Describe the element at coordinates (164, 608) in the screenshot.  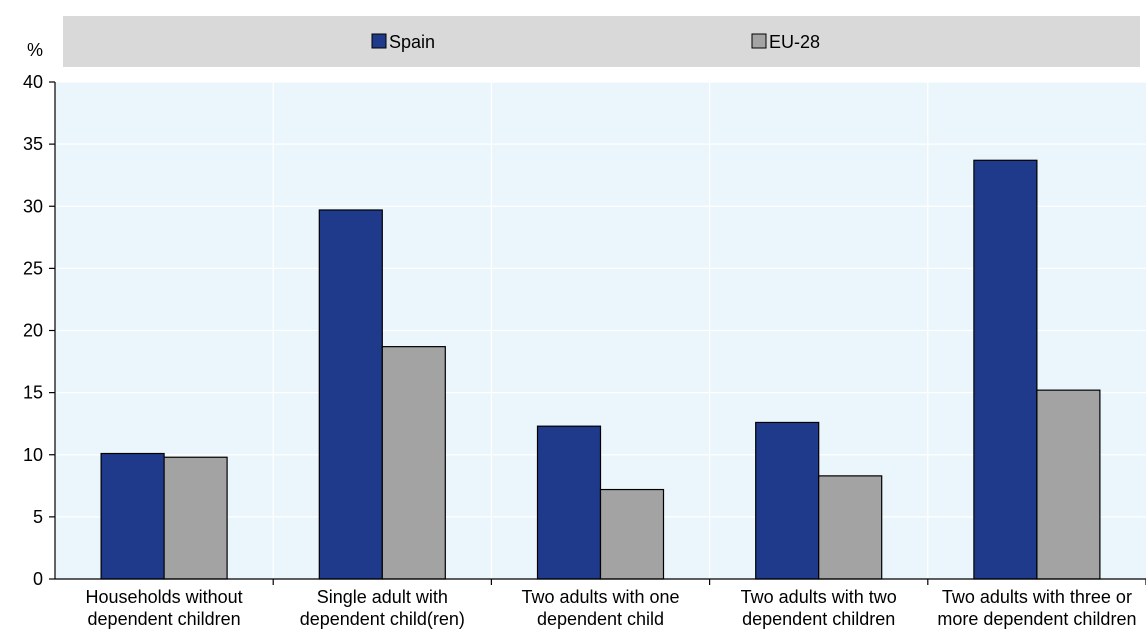
I see `x-category-label: Households without dependent children` at that location.